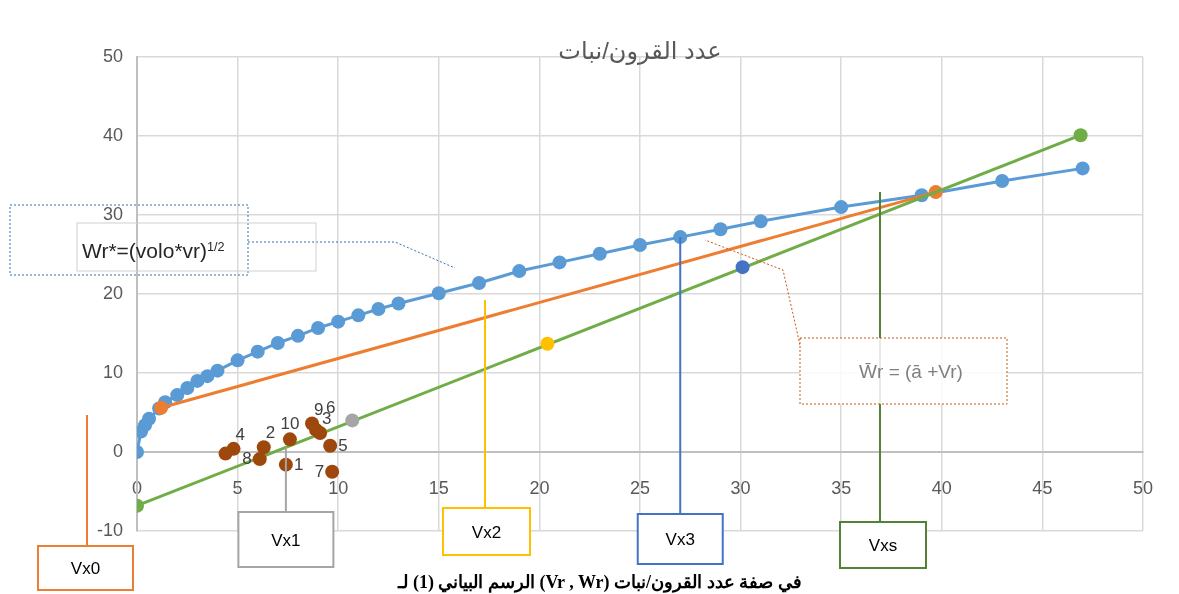  What do you see at coordinates (841, 487) in the screenshot?
I see `x-tick-label: 35` at bounding box center [841, 487].